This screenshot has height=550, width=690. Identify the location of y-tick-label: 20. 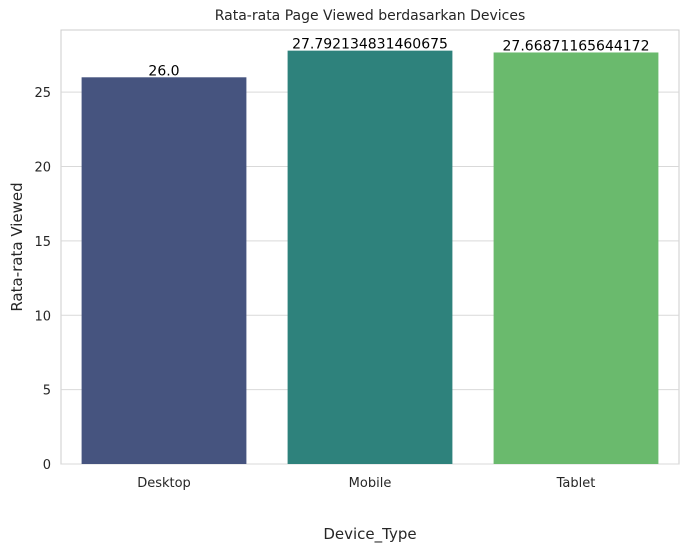
(42, 168).